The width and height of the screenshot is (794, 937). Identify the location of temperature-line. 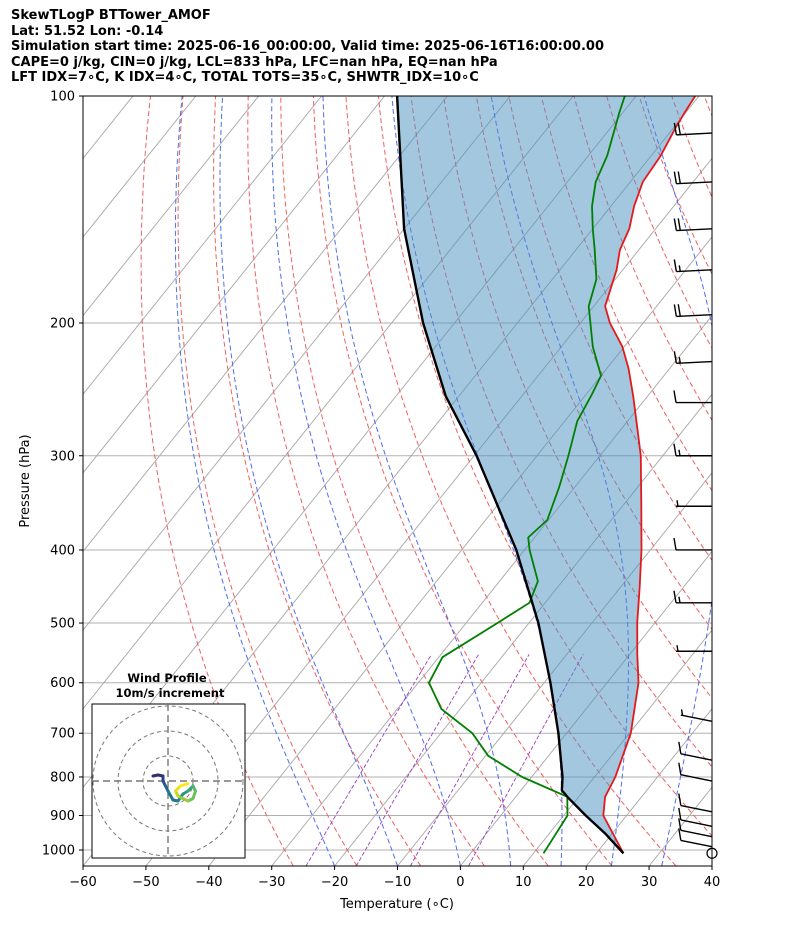
(649, 475).